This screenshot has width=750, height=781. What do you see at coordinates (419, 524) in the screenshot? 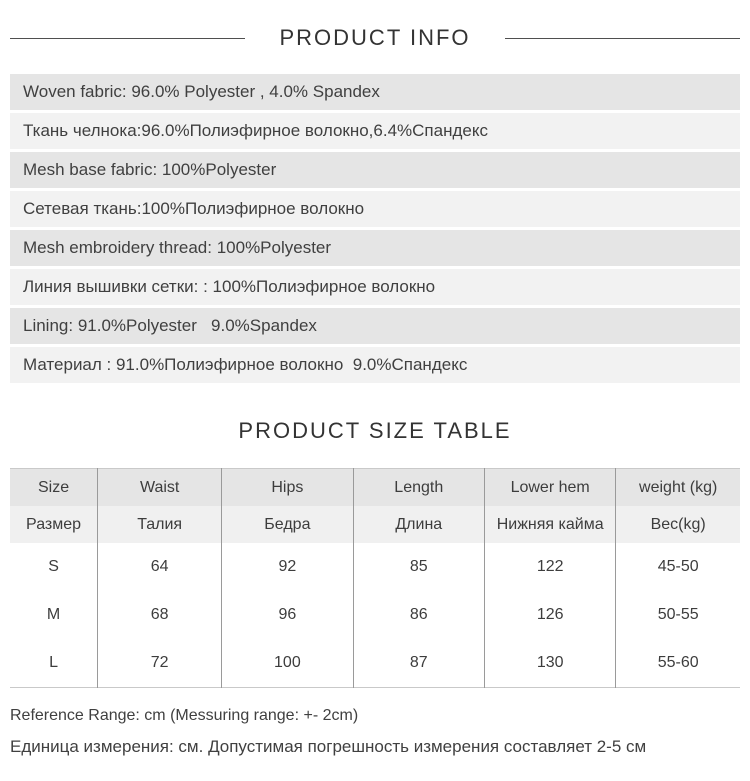
I see `col-header-length-ru: Длина` at bounding box center [419, 524].